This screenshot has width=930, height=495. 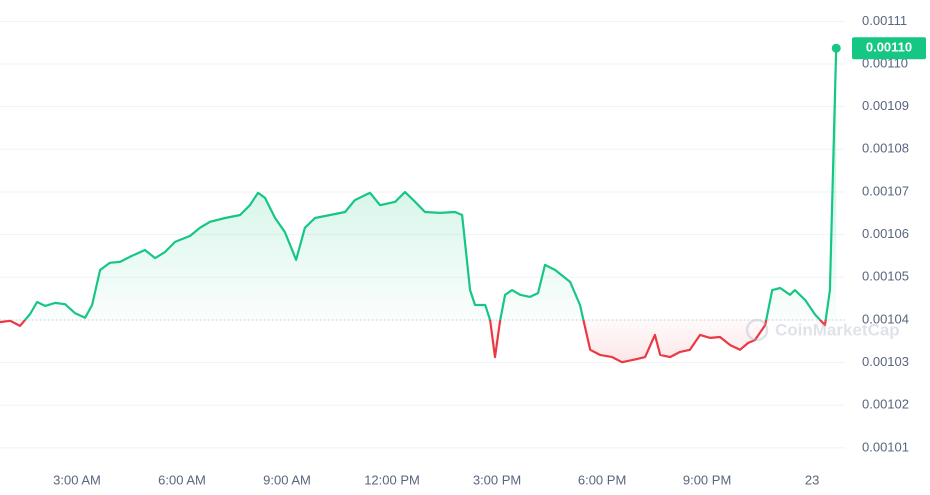 What do you see at coordinates (837, 329) in the screenshot?
I see `watermark-text: CoinMarketCap` at bounding box center [837, 329].